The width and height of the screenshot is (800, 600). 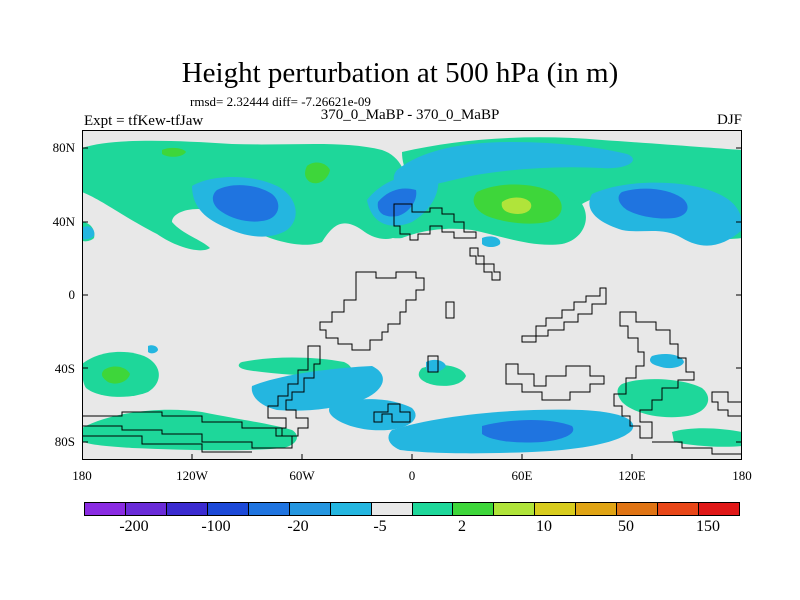 What do you see at coordinates (485, 264) in the screenshot?
I see `coastline-caspian` at bounding box center [485, 264].